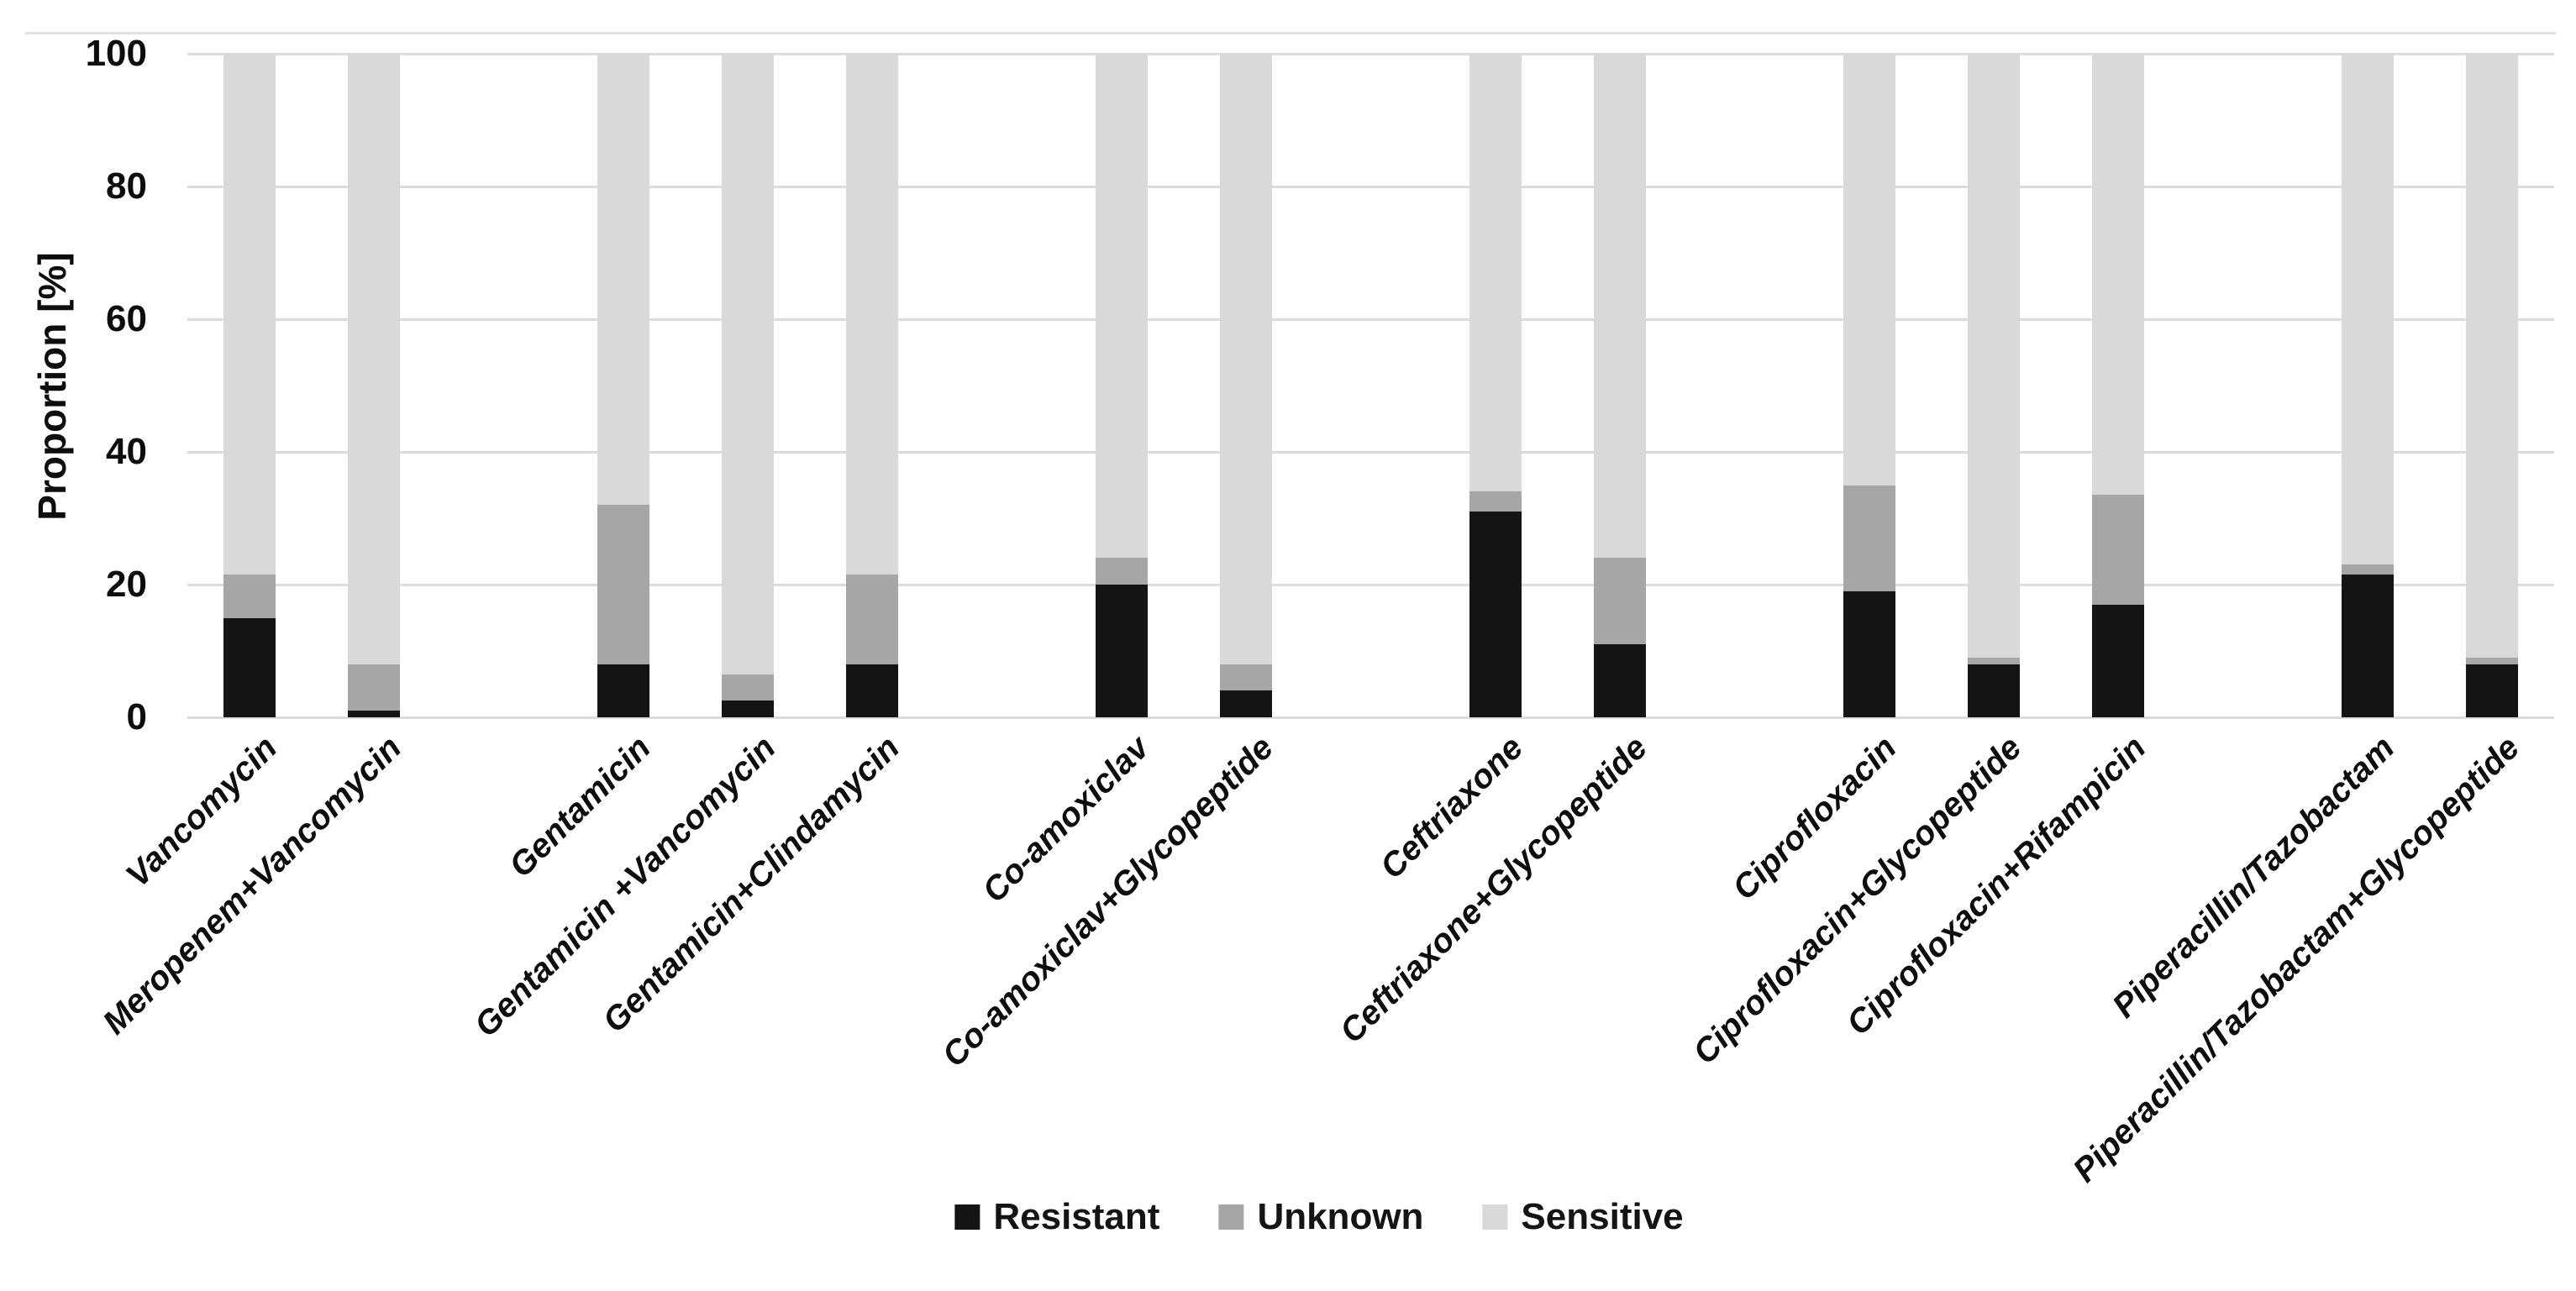 This screenshot has height=1291, width=2576. I want to click on legend-swatch-resistant, so click(967, 1217).